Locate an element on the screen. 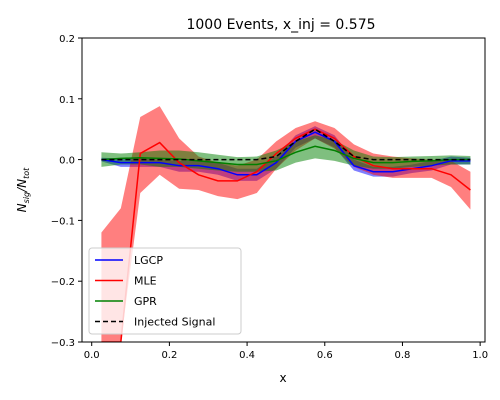 This screenshot has height=400, width=500. y-tick-label: 0.2 is located at coordinates (67, 39).